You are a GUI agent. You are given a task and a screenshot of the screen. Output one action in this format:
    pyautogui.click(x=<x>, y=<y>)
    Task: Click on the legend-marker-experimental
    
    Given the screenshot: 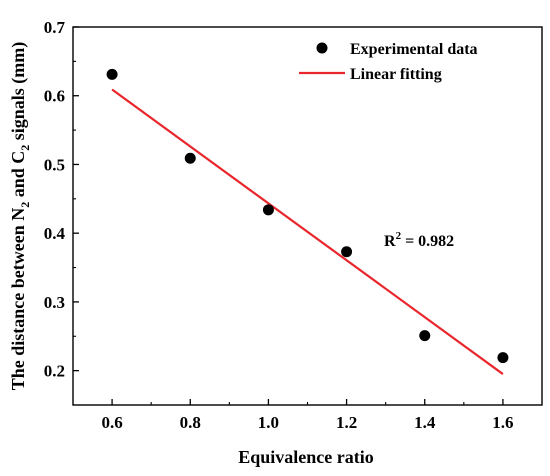 What is the action you would take?
    pyautogui.click(x=322, y=48)
    